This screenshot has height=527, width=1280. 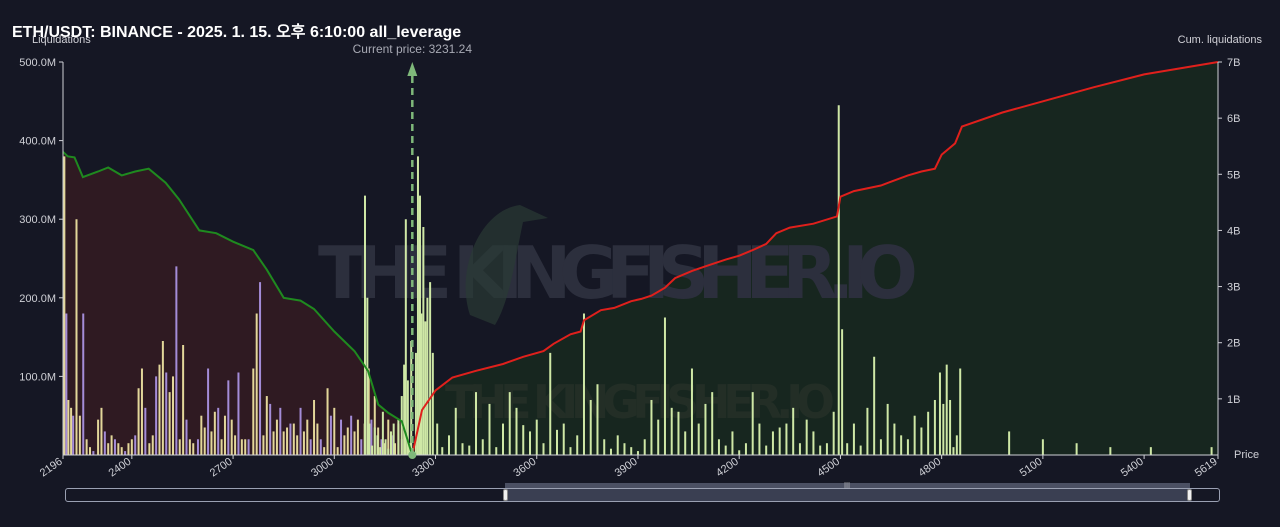 I want to click on x-tick-label: 4800, so click(x=929, y=468).